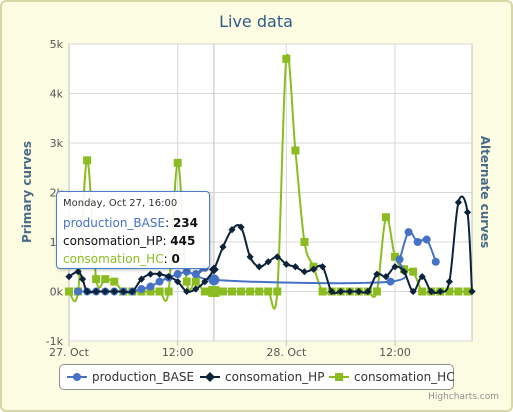  I want to click on credits-link: Highcharts.com, so click(463, 397).